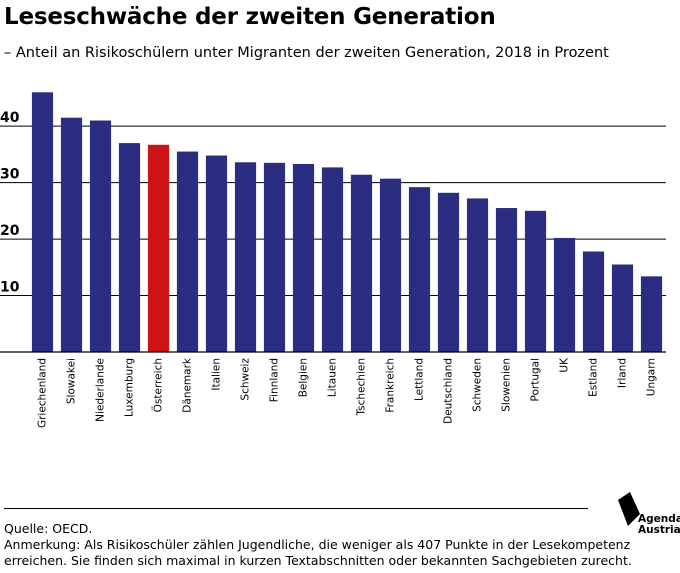 This screenshot has height=573, width=680. I want to click on logo-mark-icon, so click(629, 509).